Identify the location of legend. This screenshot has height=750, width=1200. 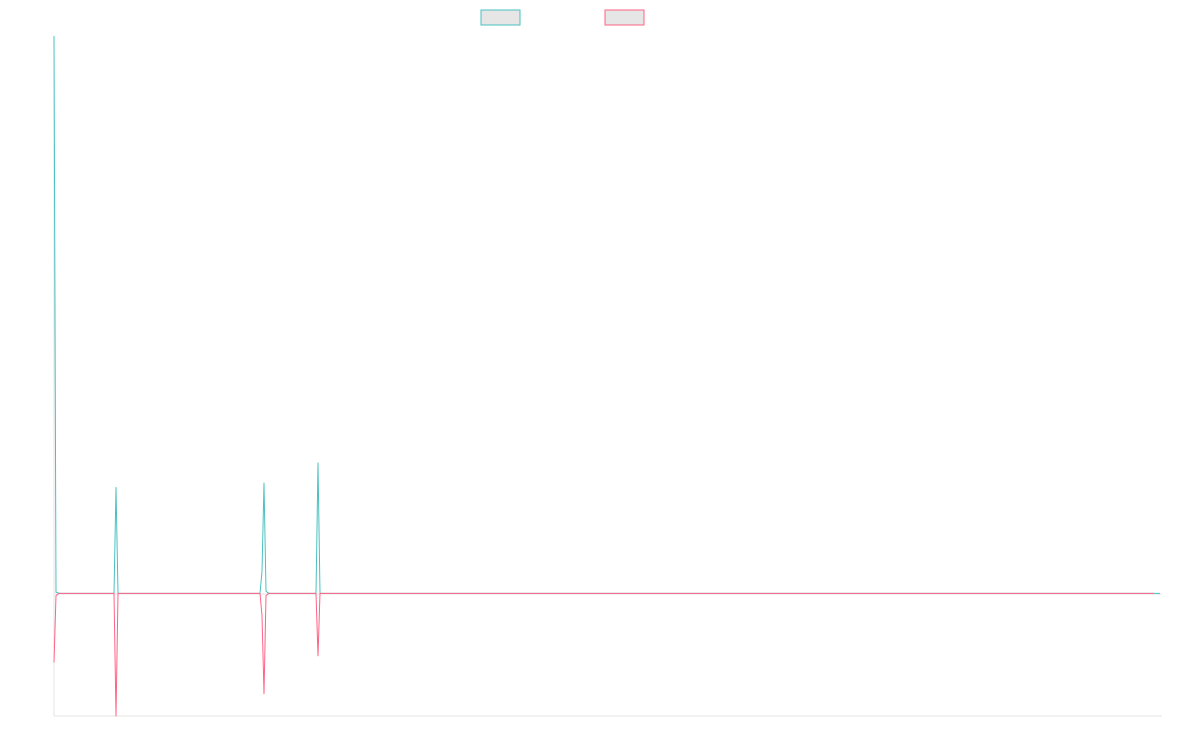
(562, 17).